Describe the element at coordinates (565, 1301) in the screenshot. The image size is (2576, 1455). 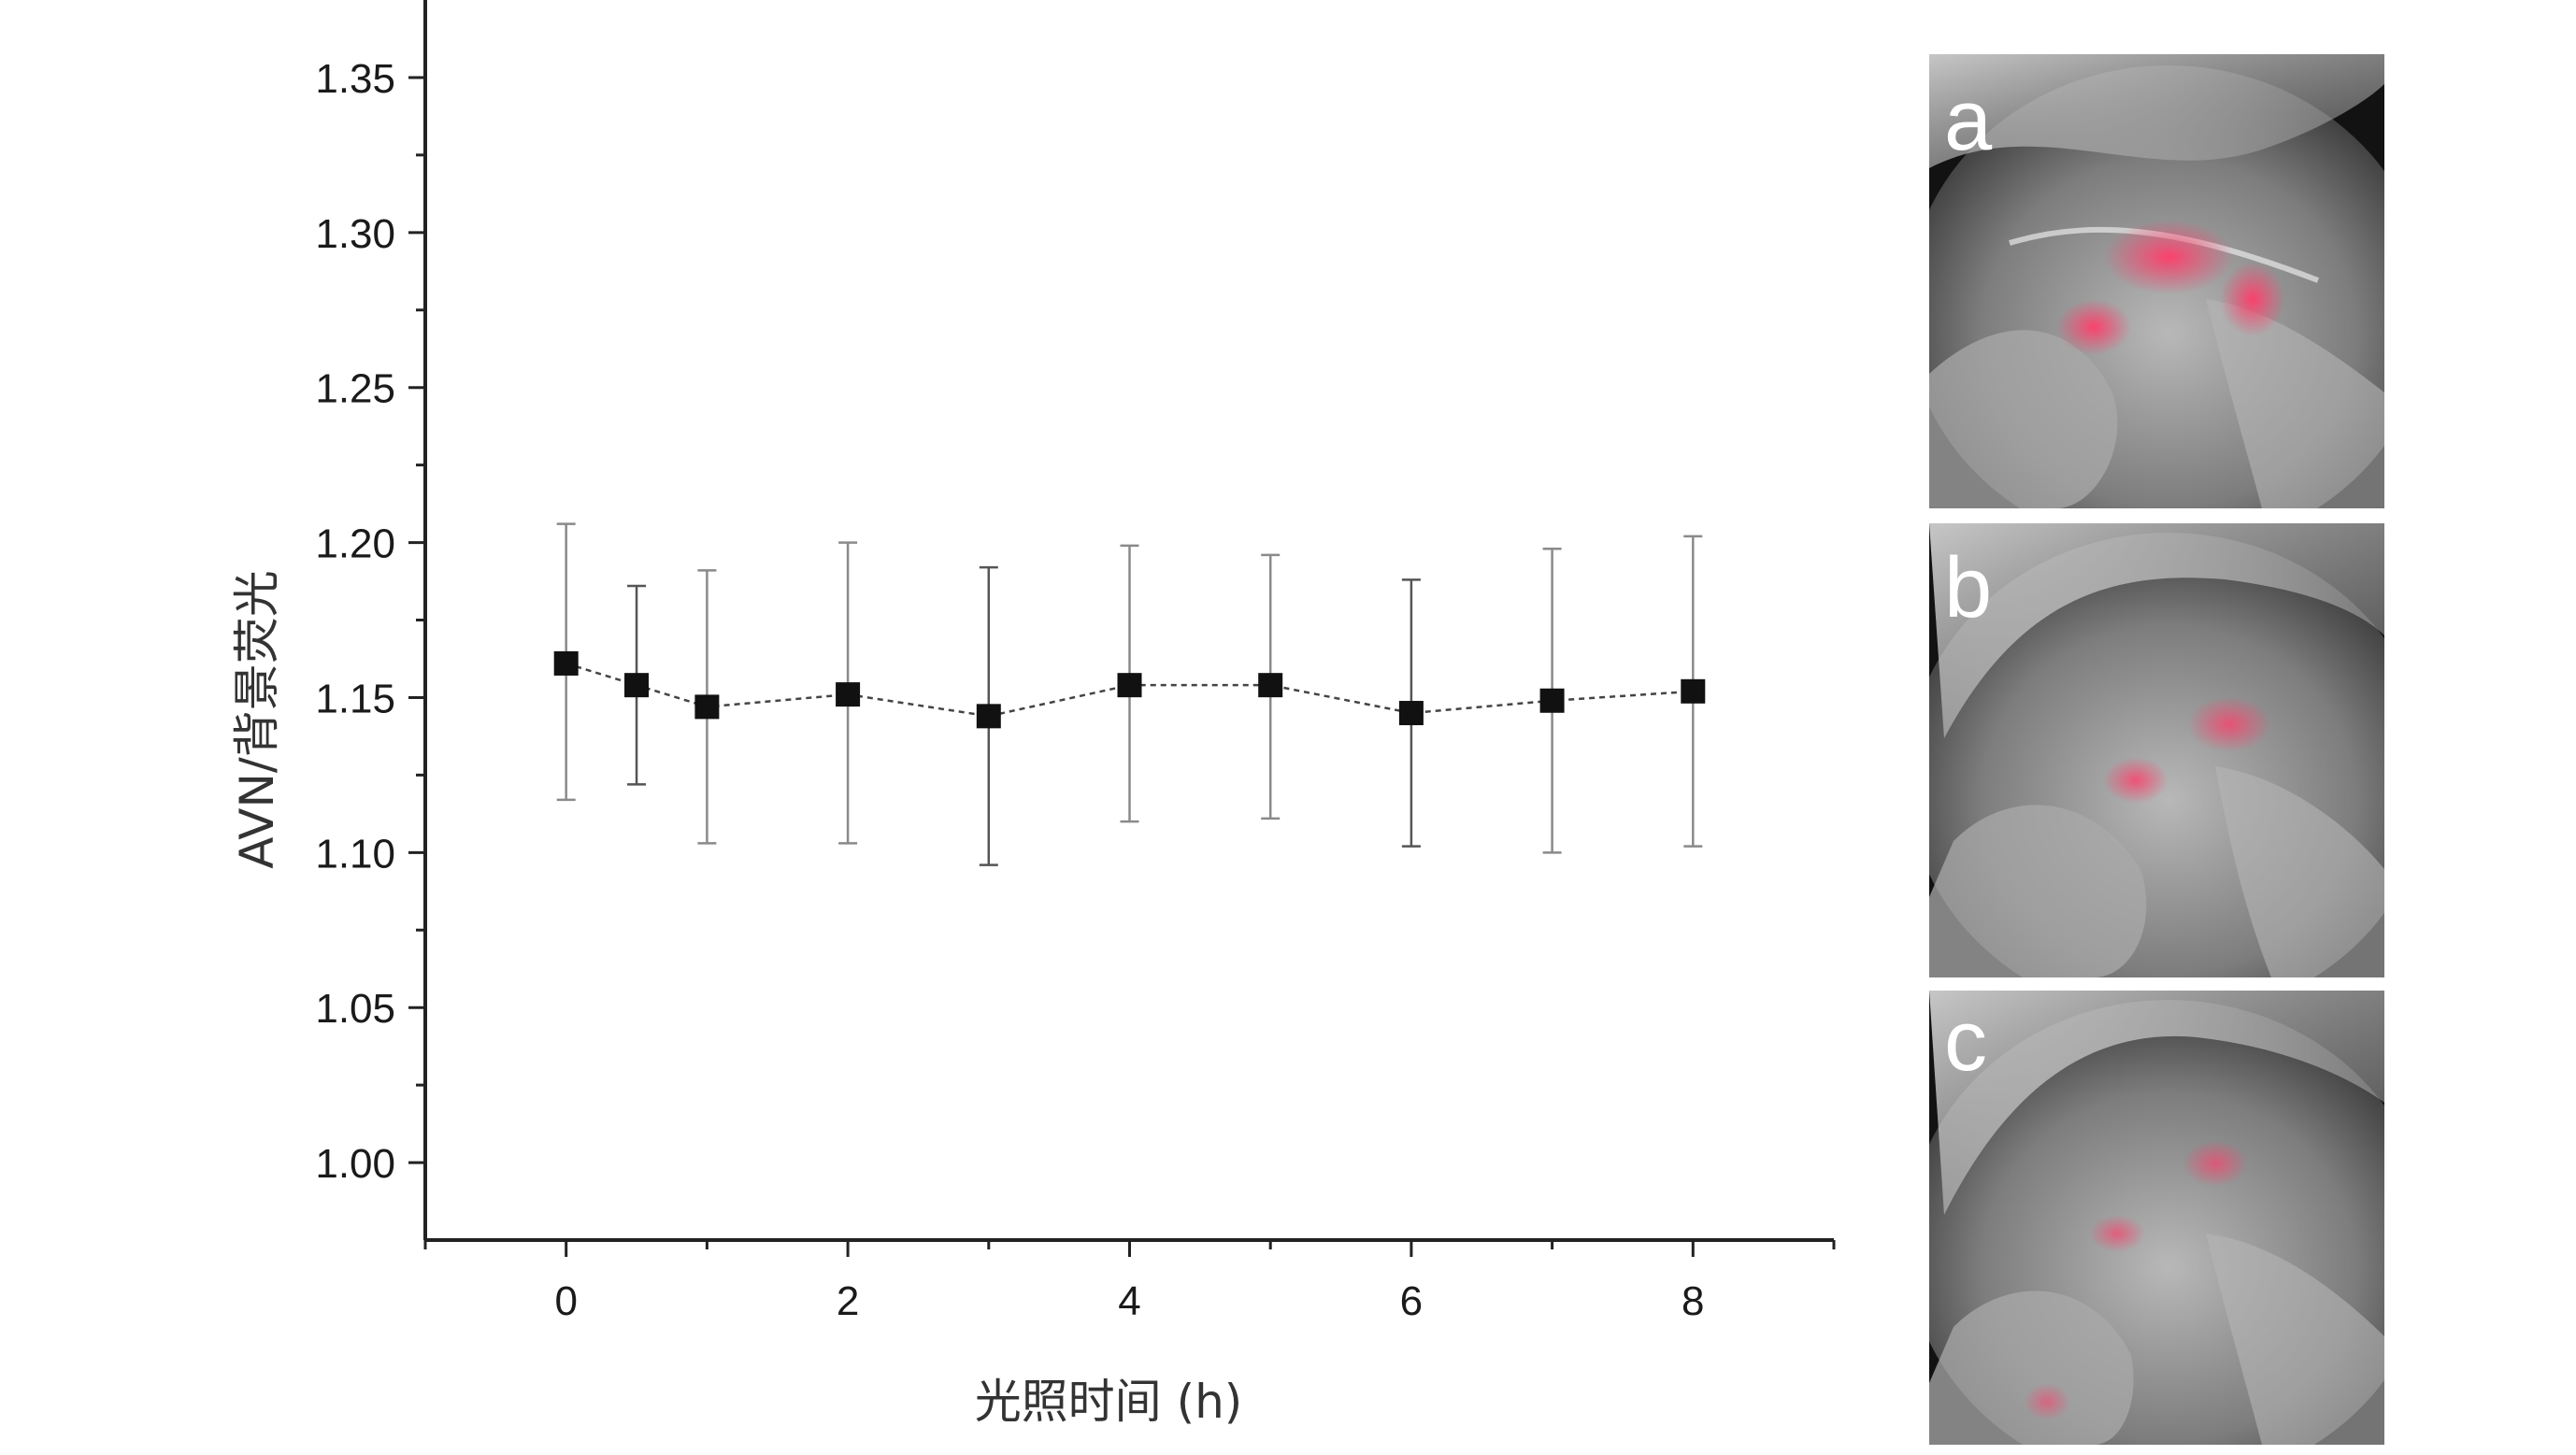
I see `x-tick-label: 0` at that location.